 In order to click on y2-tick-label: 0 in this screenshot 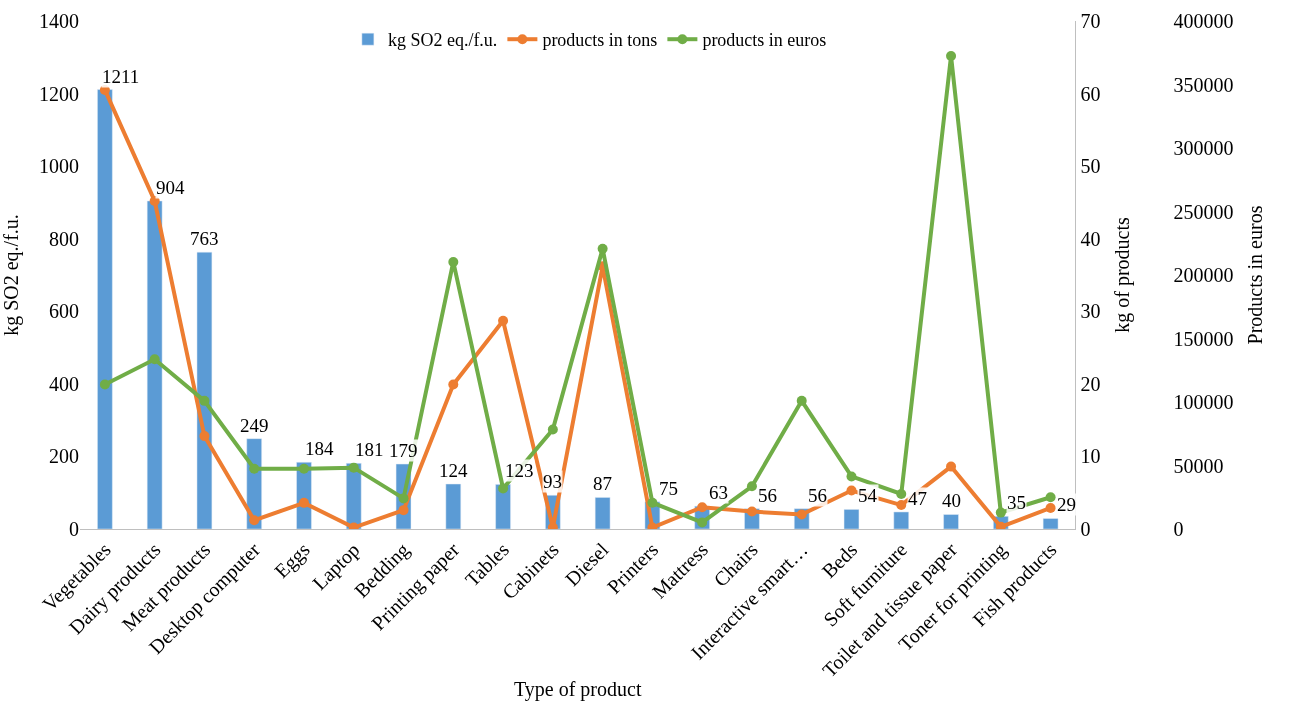, I will do `click(1085, 529)`.